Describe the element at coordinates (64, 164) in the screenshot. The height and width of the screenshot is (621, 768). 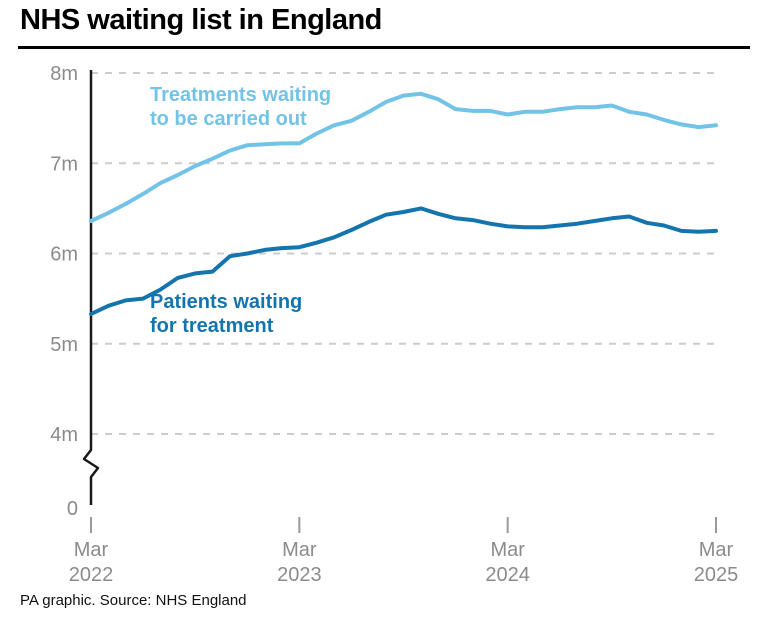
I see `y-tick-label: 7m` at that location.